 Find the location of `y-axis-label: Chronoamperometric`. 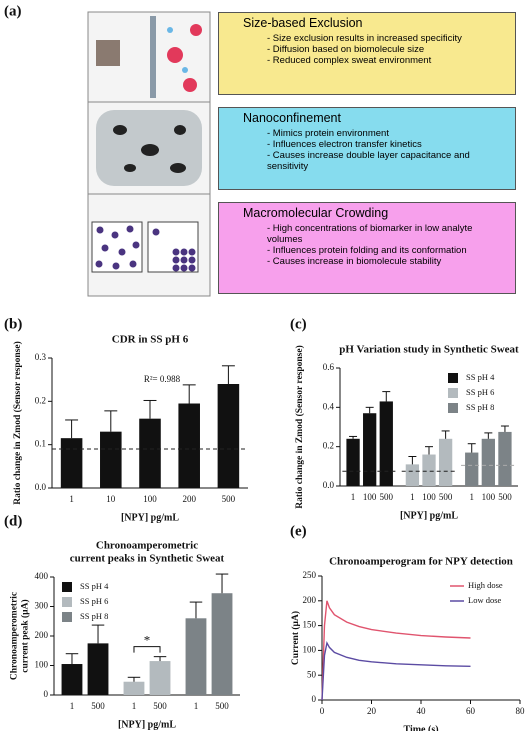

y-axis-label: Chronoamperometric is located at coordinates (15, 636).